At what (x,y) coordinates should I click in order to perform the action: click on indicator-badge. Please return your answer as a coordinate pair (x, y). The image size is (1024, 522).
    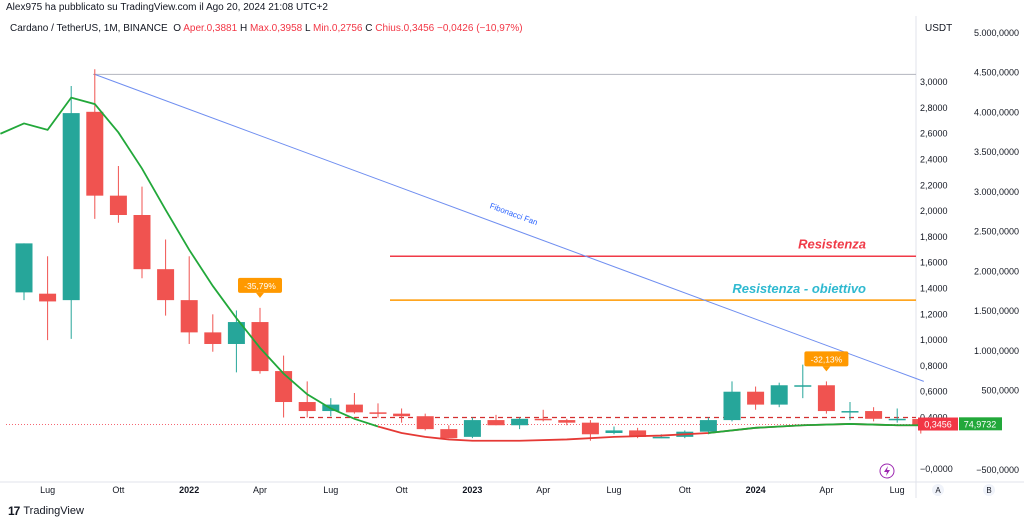
    Looking at the image, I should click on (980, 424).